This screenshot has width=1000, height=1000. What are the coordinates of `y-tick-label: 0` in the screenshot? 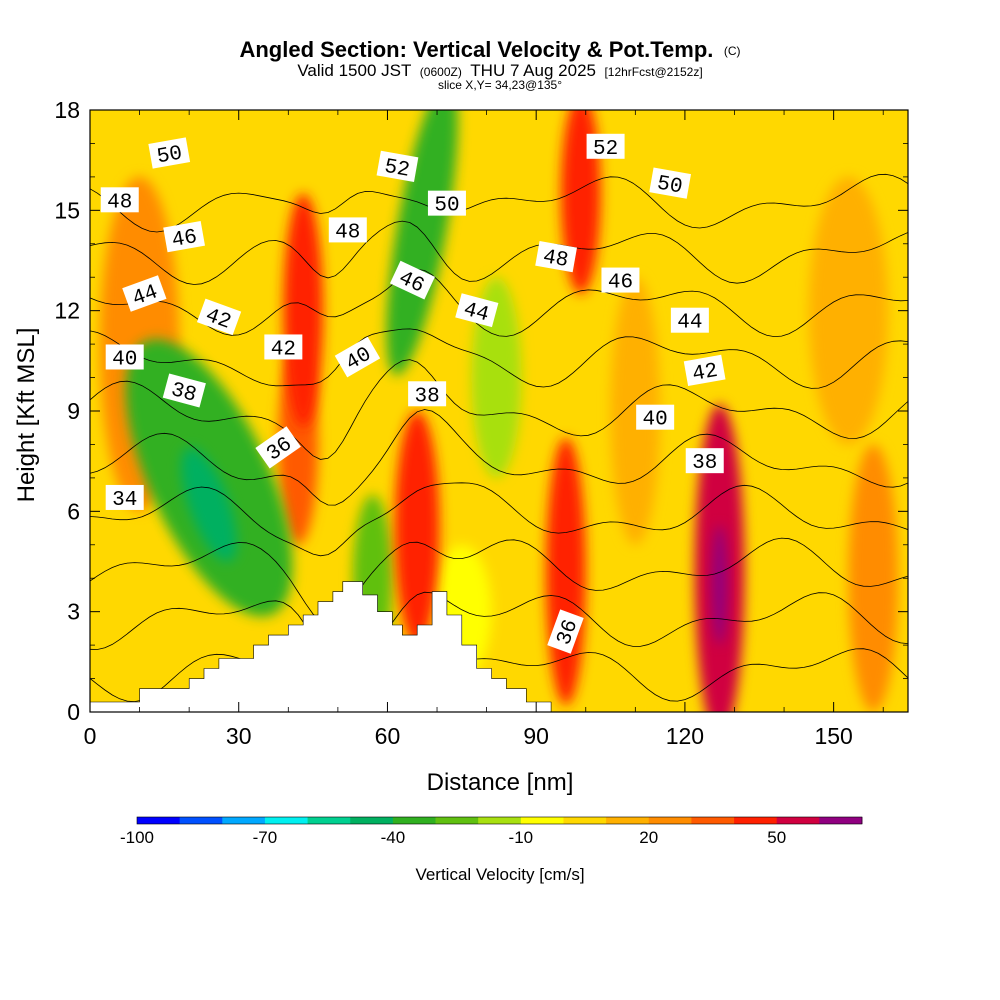 It's located at (73, 712).